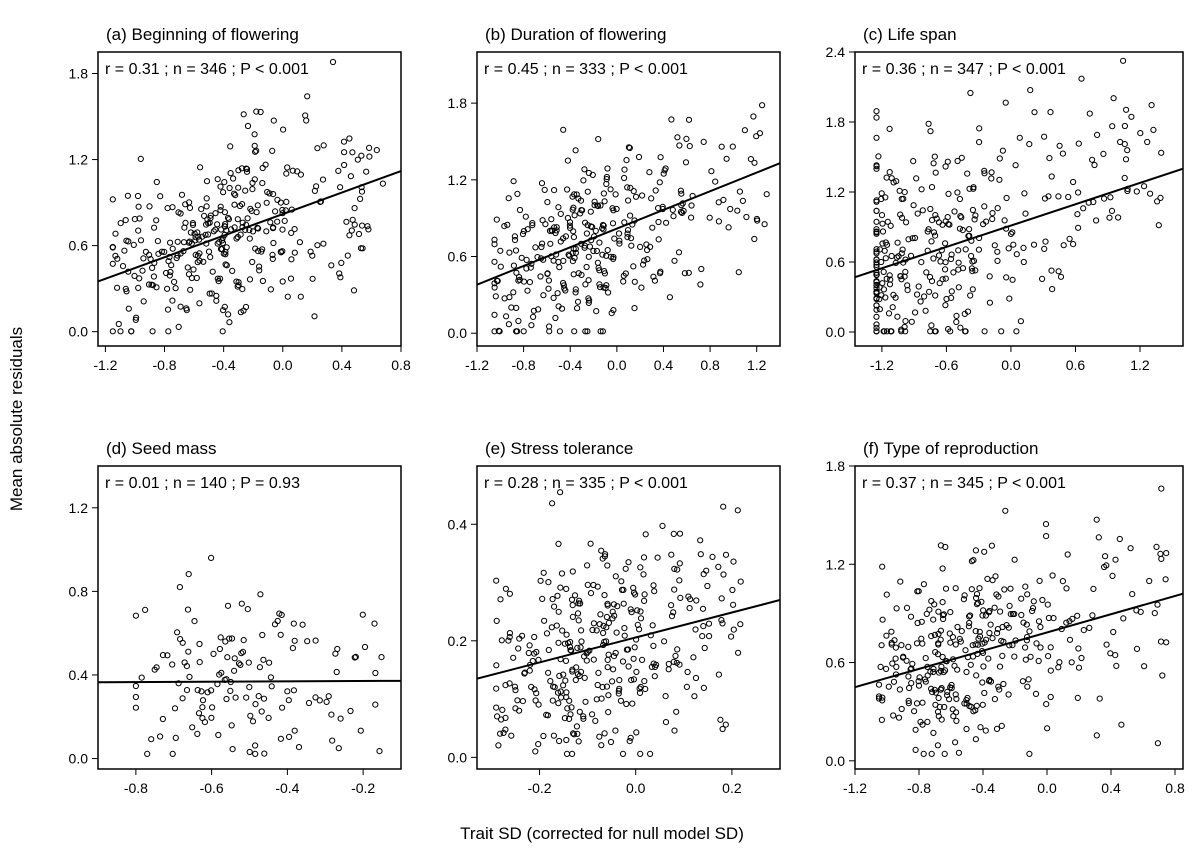  I want to click on y-tick-label: 1.2, so click(79, 160).